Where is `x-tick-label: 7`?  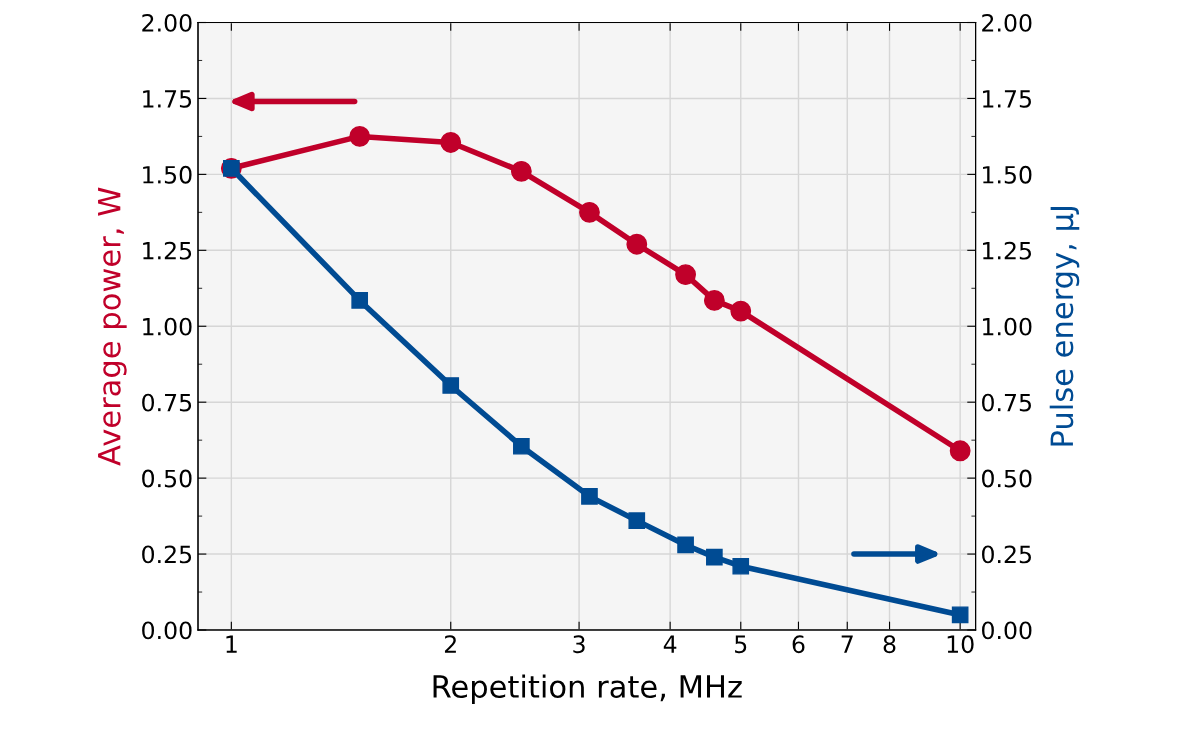
x-tick-label: 7 is located at coordinates (847, 644).